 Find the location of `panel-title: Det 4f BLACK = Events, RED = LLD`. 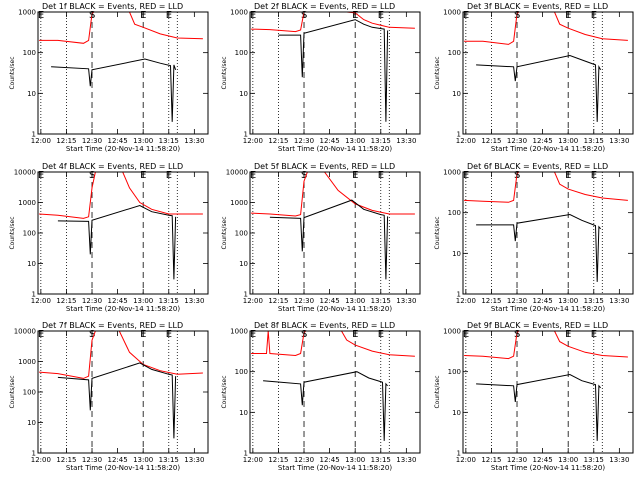

panel-title: Det 4f BLACK = Events, RED = LLD is located at coordinates (112, 166).